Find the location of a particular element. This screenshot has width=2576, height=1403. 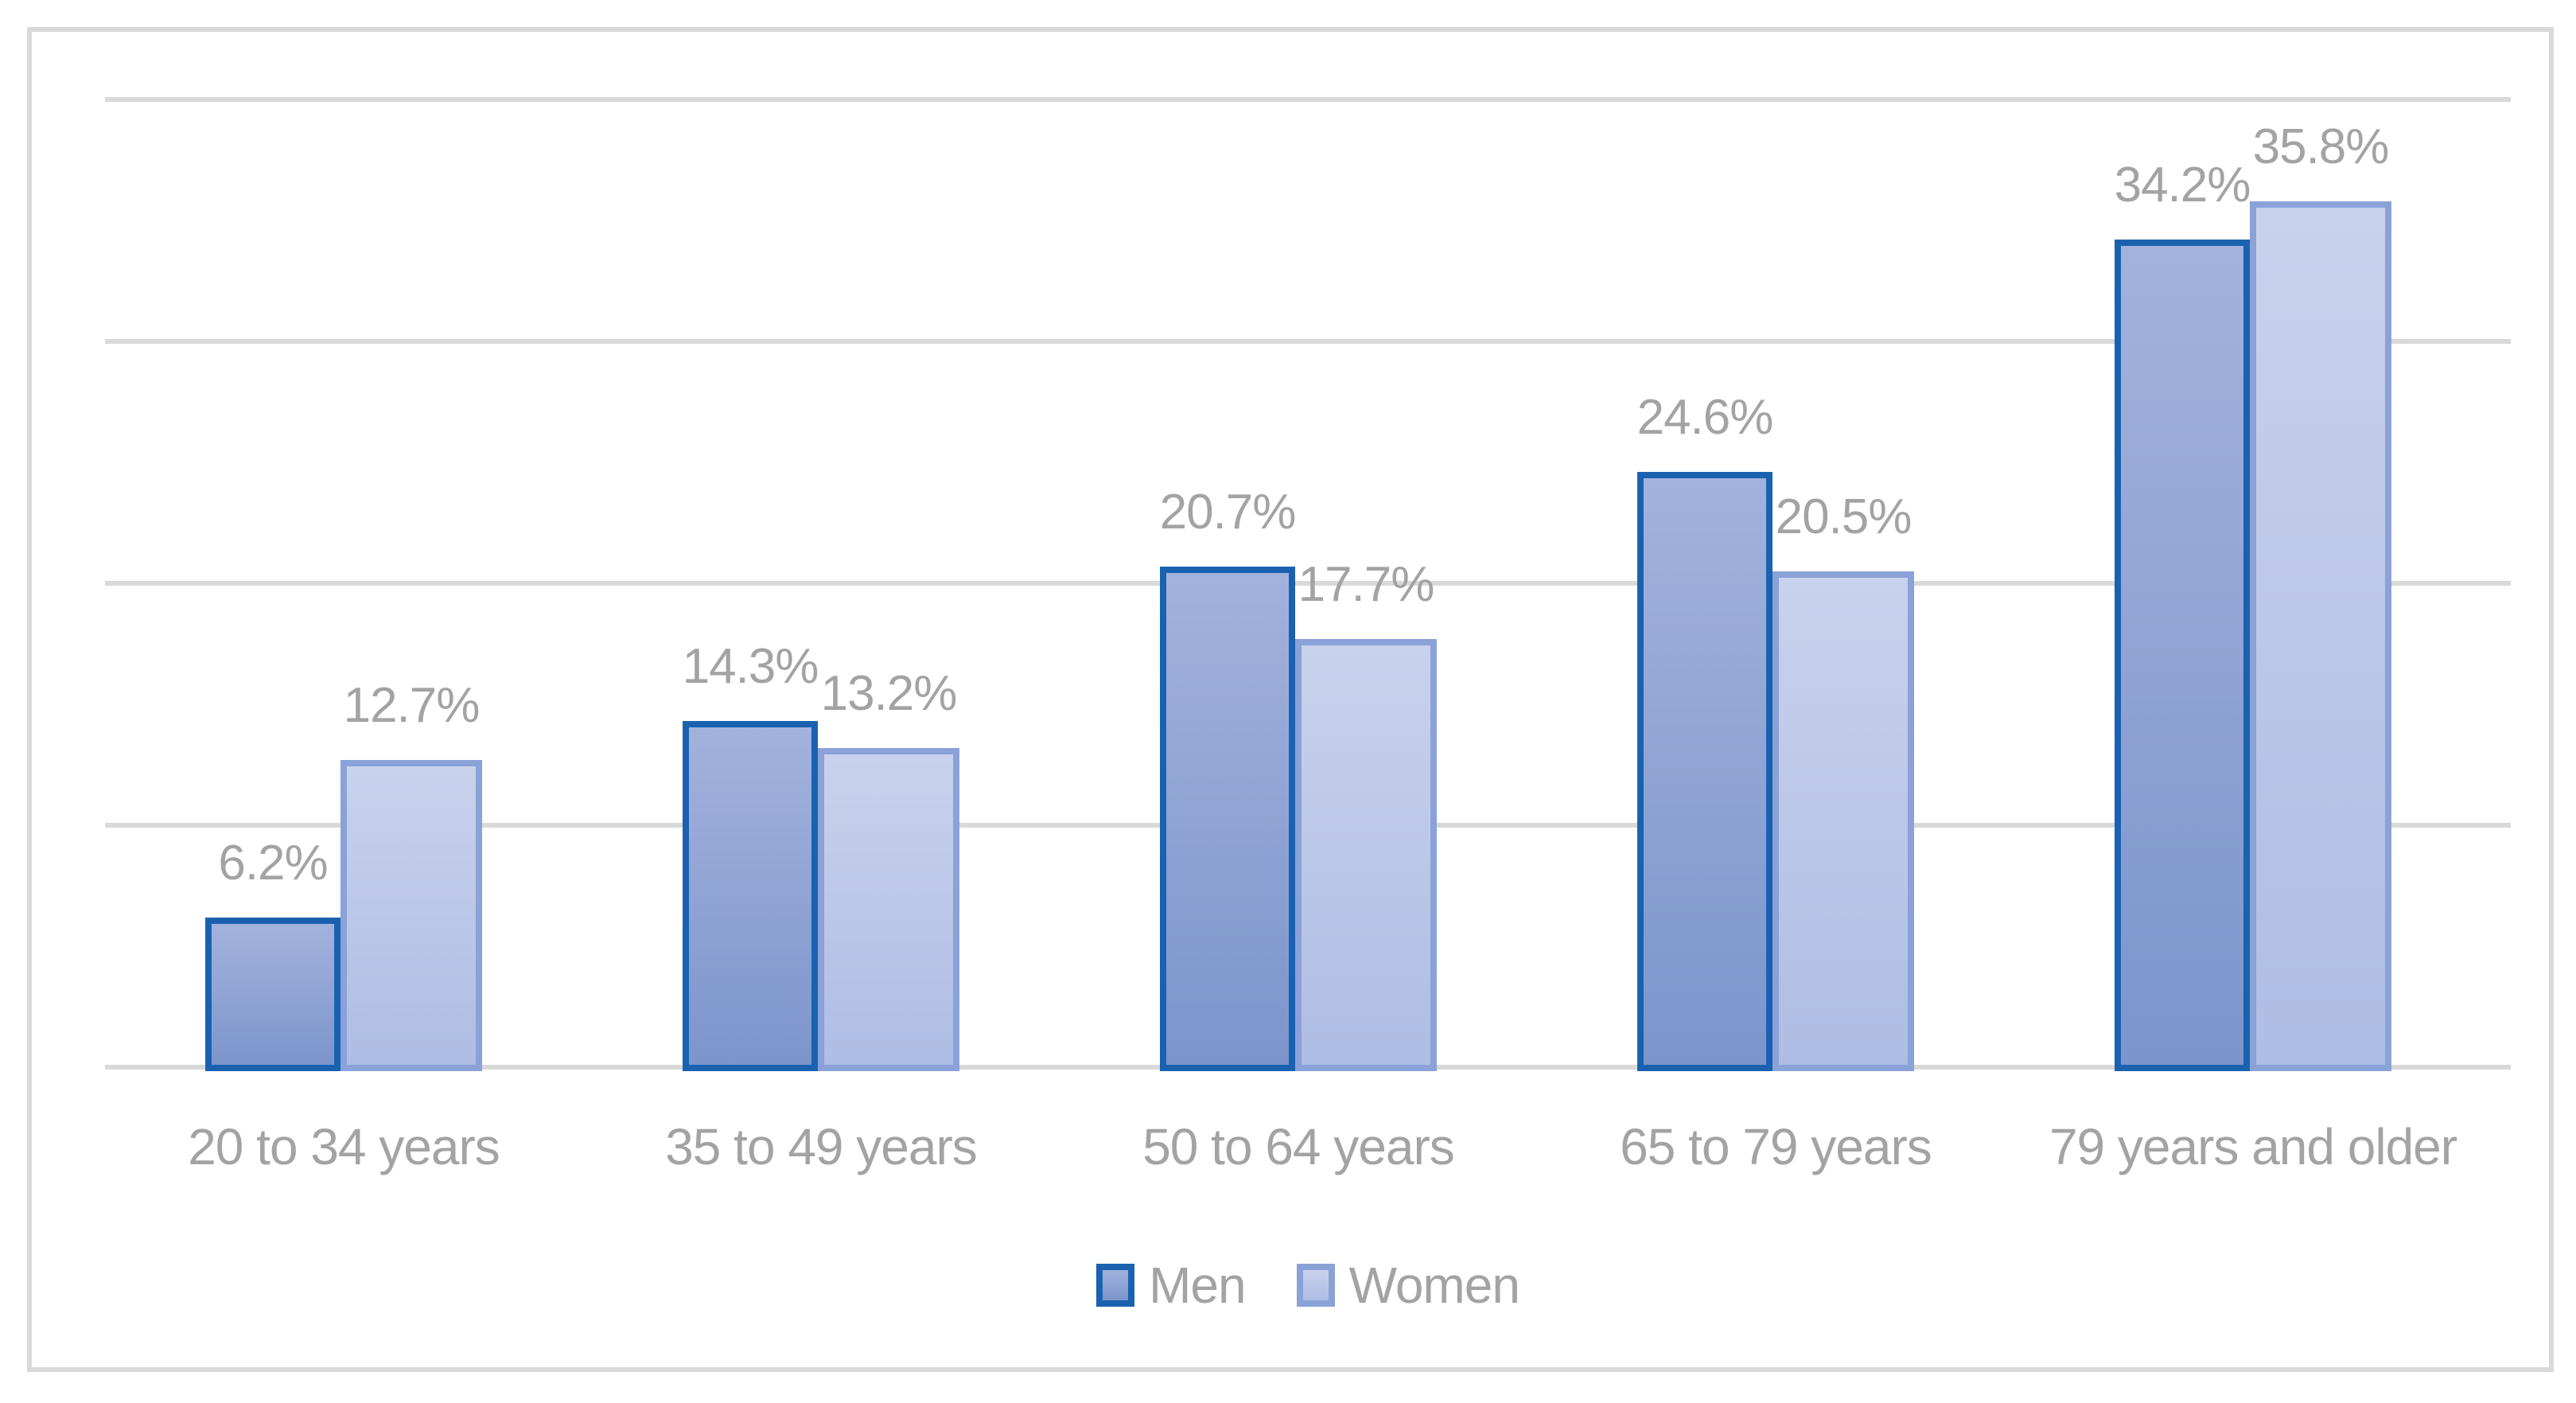

bar-women-35-to-49-years is located at coordinates (889, 909).